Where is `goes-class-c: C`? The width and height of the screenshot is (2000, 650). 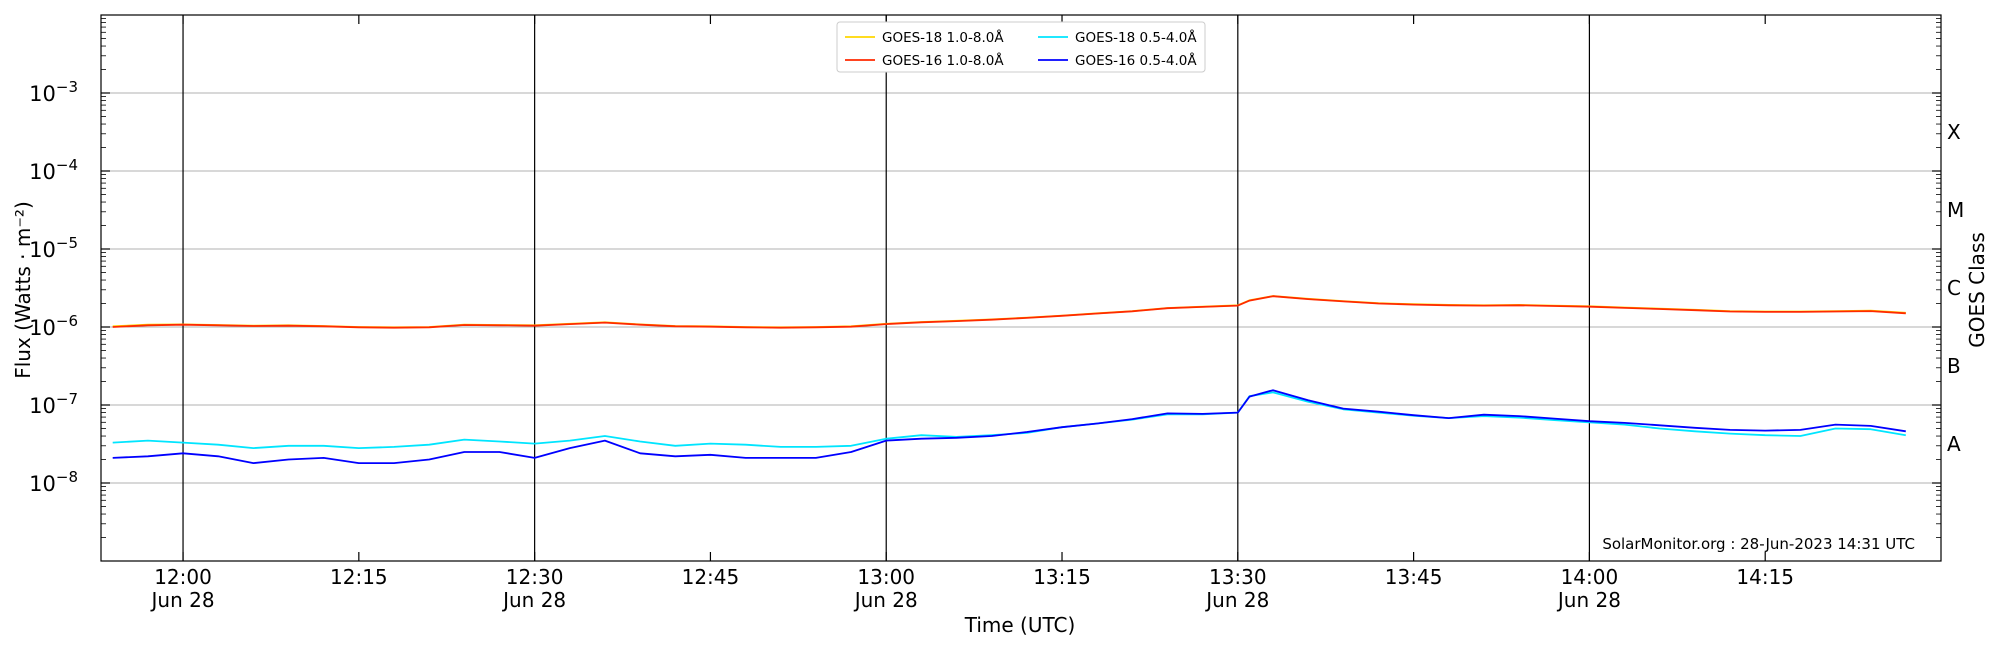 goes-class-c: C is located at coordinates (1954, 288).